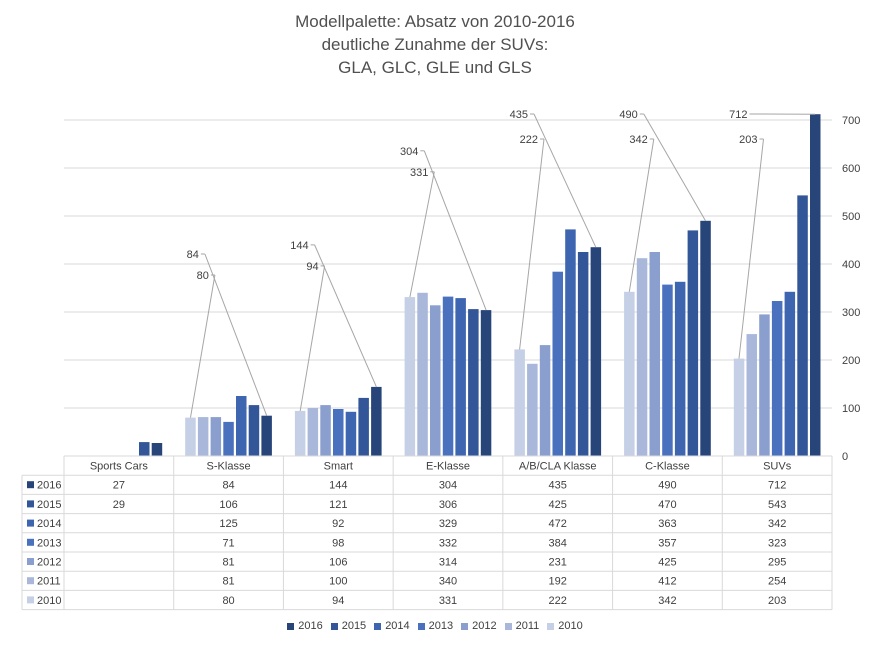 The height and width of the screenshot is (647, 870). What do you see at coordinates (777, 582) in the screenshot?
I see `table-cell: 254` at bounding box center [777, 582].